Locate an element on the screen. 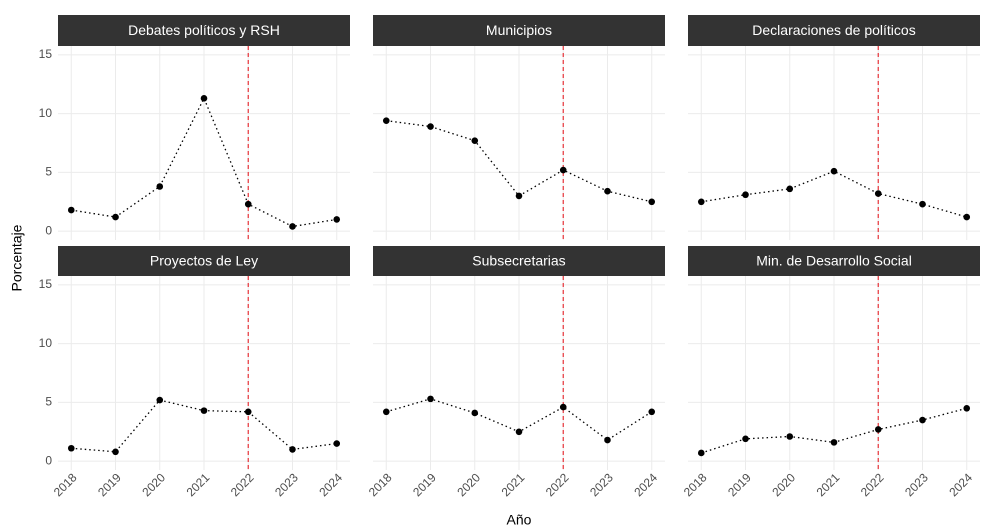 The image size is (983, 529). y-axis-title: Porcentaje is located at coordinates (17, 257).